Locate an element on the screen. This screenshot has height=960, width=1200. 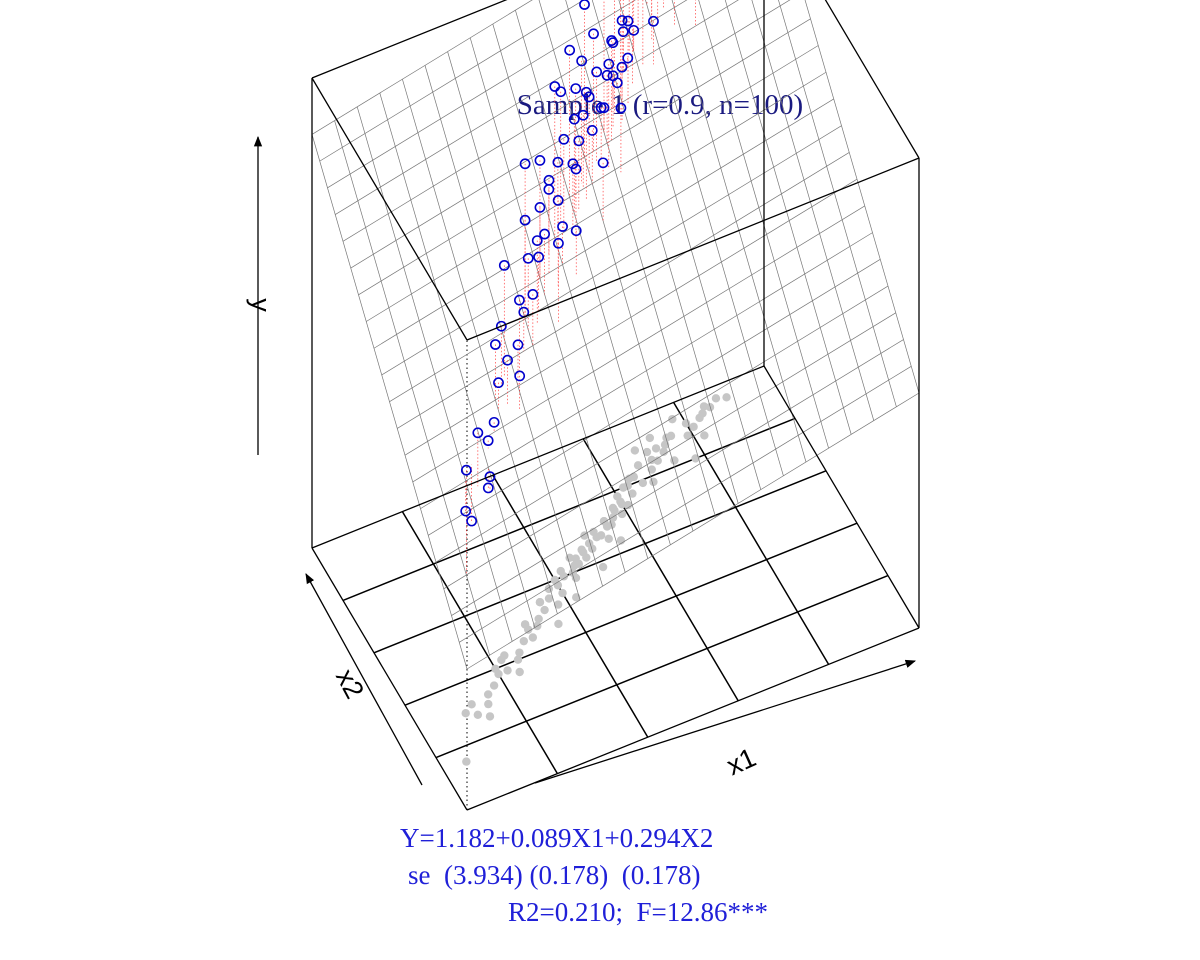
fit-statistics: R2=0.210; F=12.86*** is located at coordinates (638, 912).